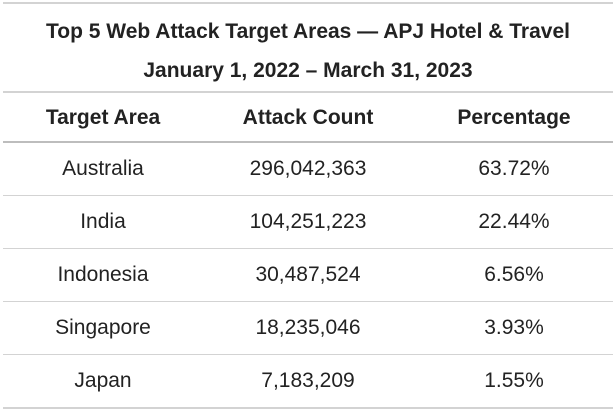  I want to click on table-cell: 6.56%, so click(514, 274).